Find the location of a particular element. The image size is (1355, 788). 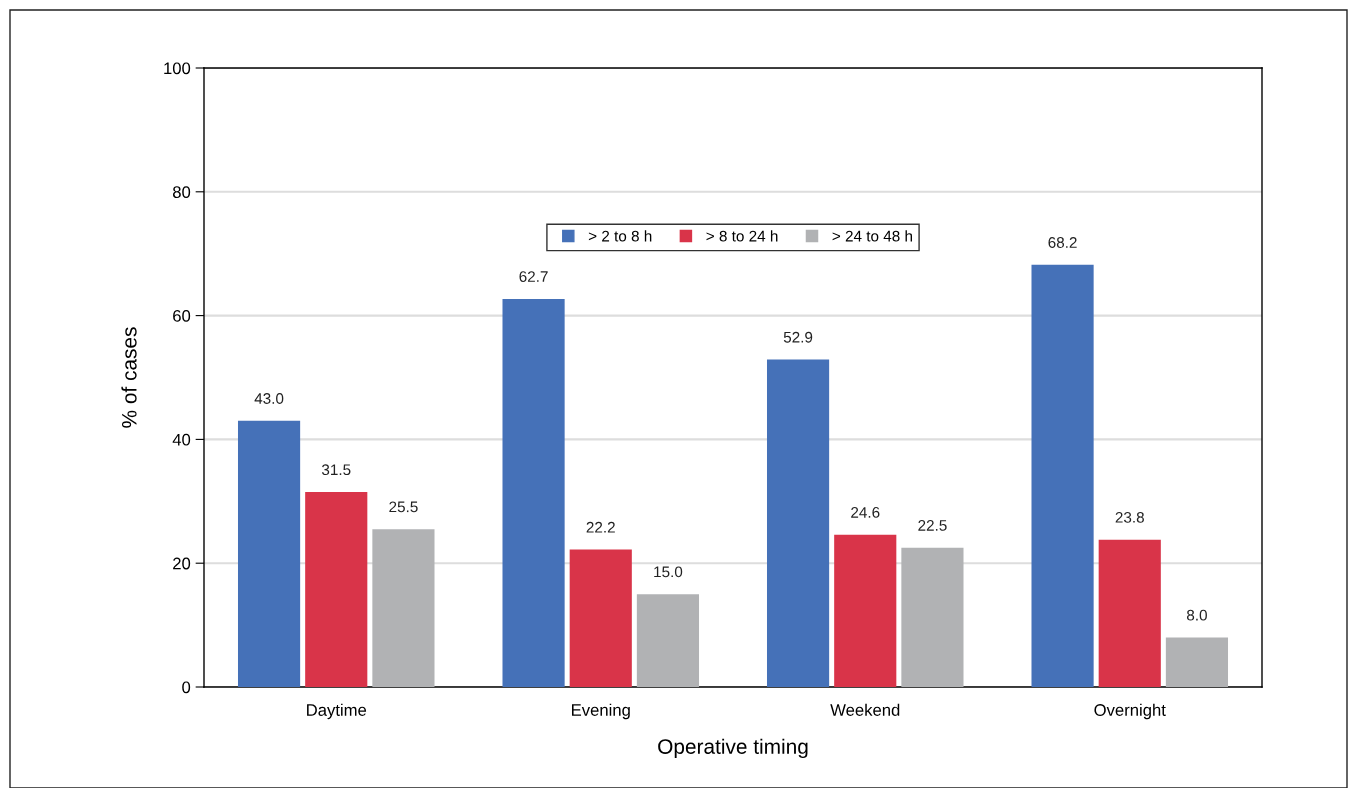

y-tick-label: 100 is located at coordinates (177, 68).